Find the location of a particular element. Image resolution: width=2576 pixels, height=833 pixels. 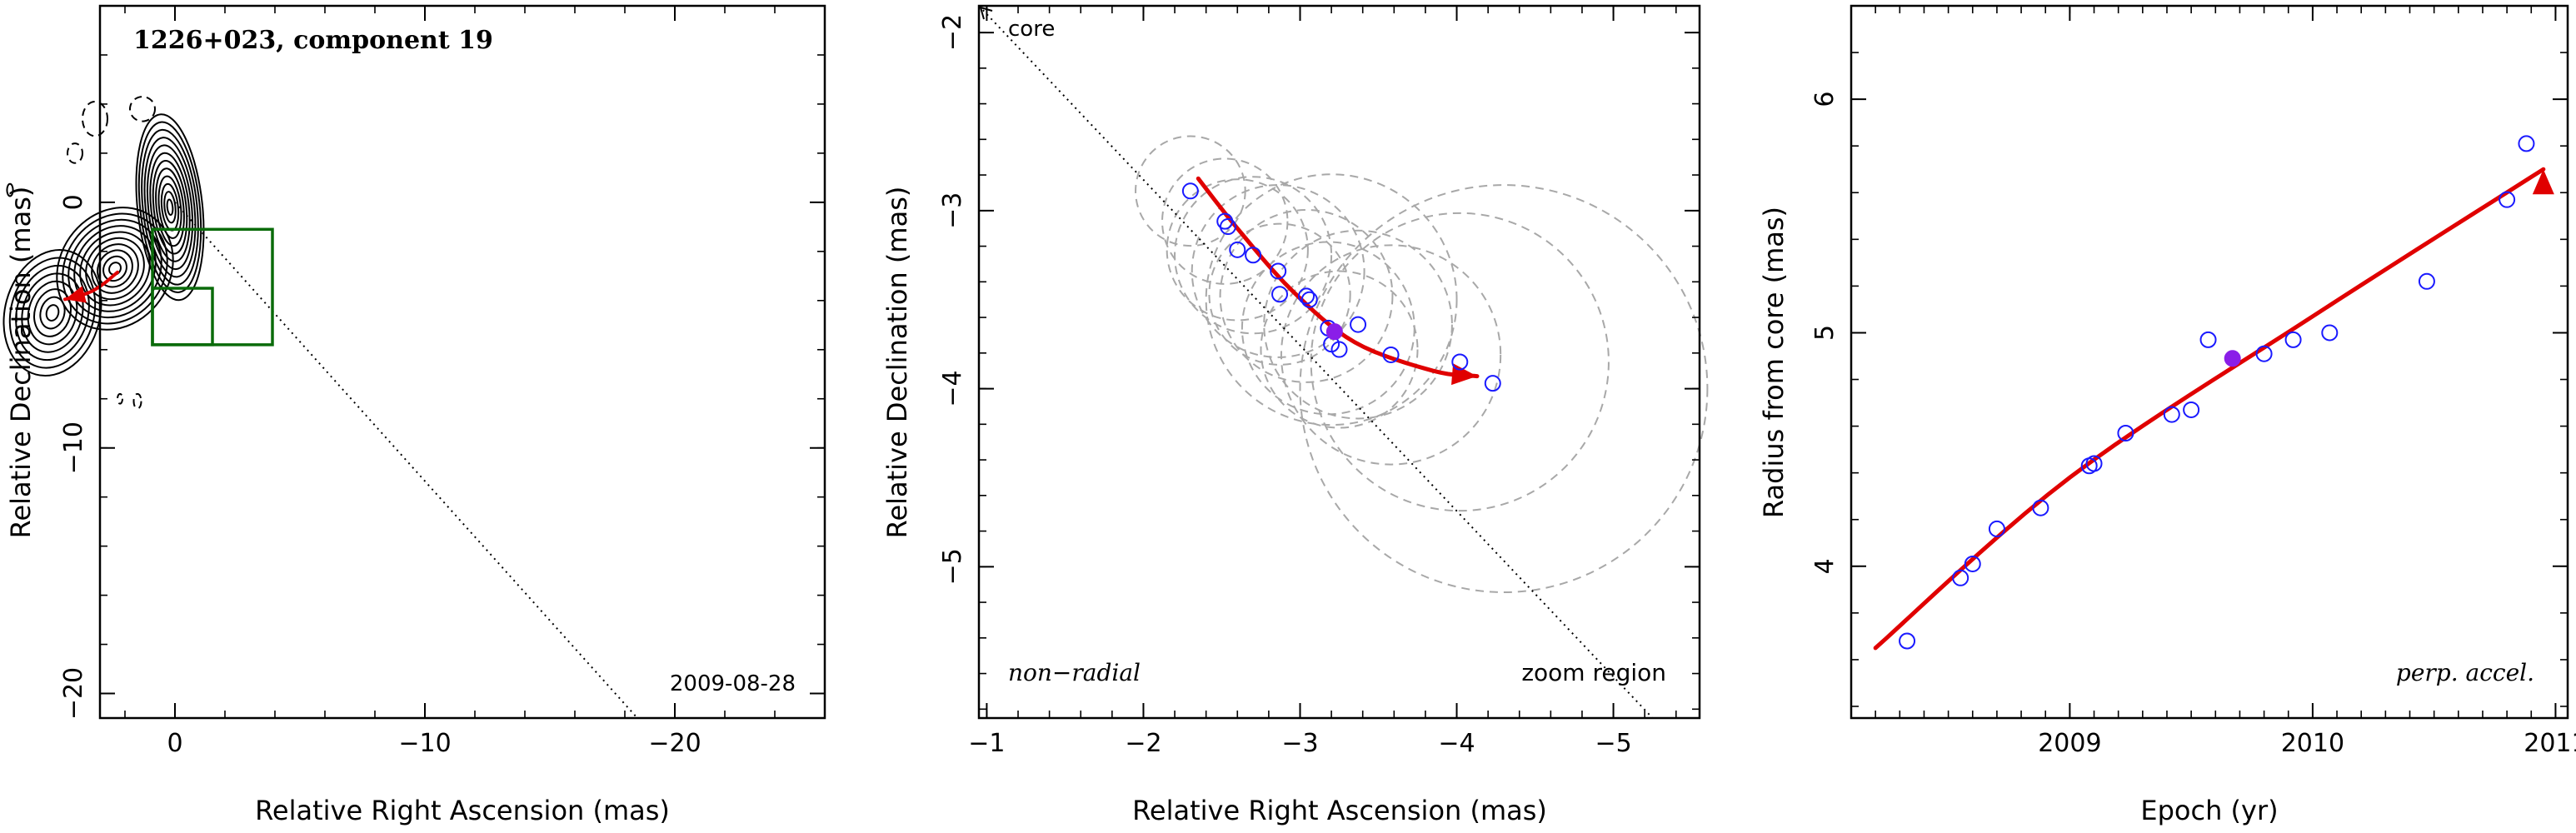

epoch-date-label: 2009-08-28 is located at coordinates (733, 683).